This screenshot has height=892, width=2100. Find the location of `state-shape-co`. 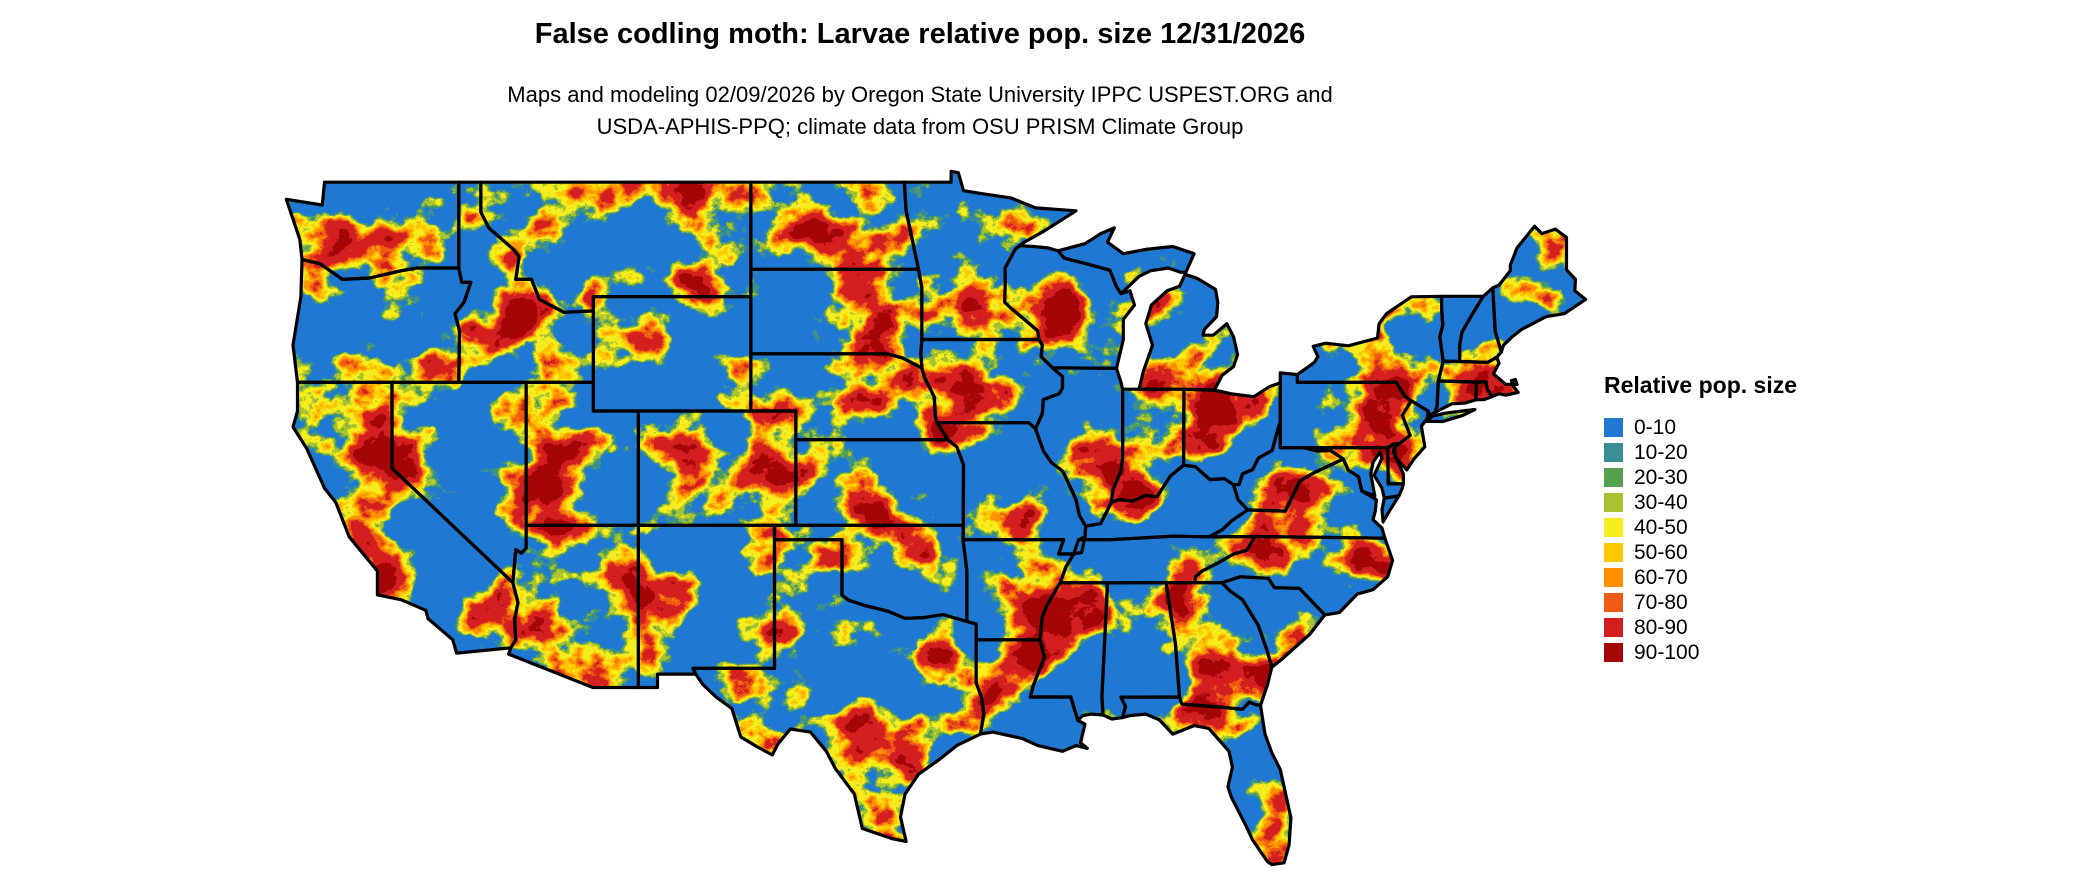

state-shape-co is located at coordinates (717, 468).